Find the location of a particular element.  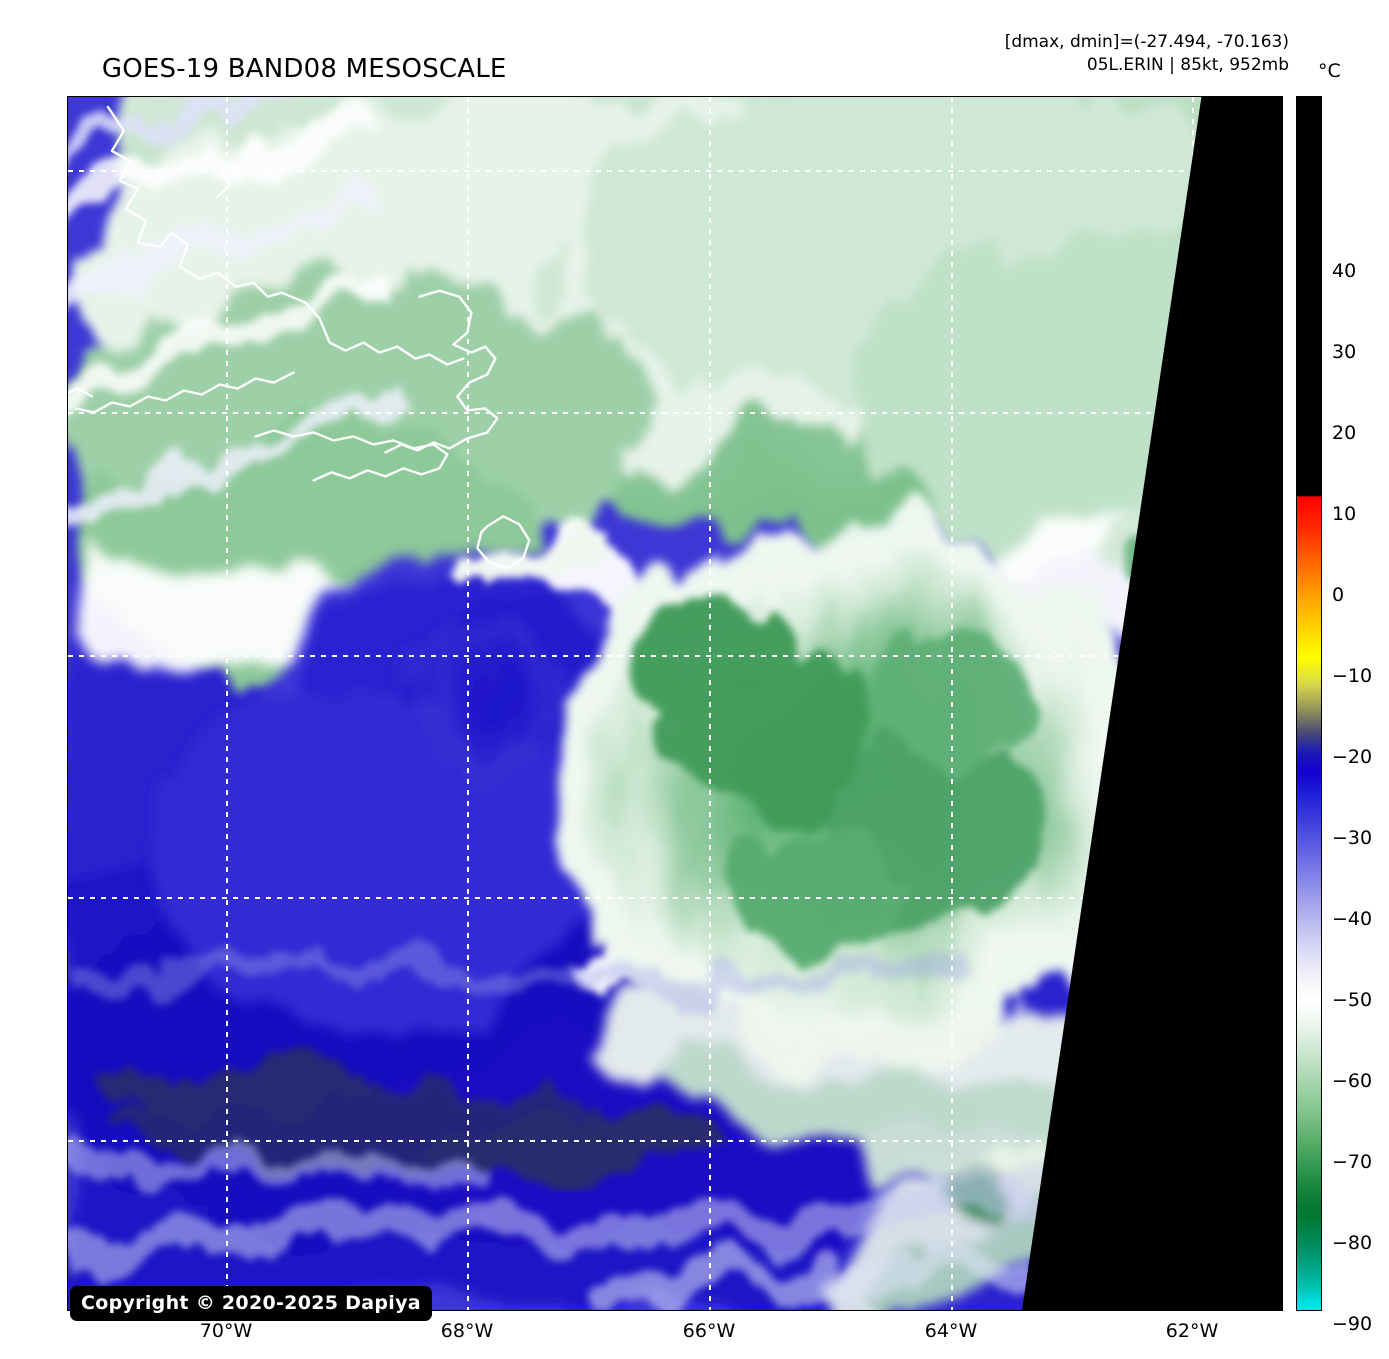

xtick-68w: 68°W is located at coordinates (467, 1331).